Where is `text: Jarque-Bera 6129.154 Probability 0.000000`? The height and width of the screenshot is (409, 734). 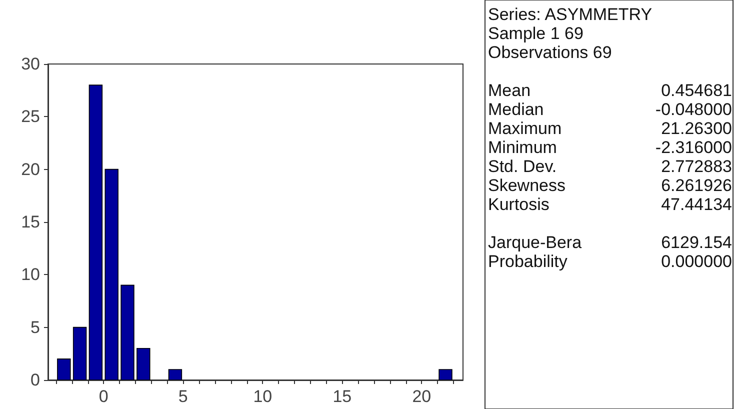
text: Jarque-Bera 6129.154 Probability 0.000000 is located at coordinates (610, 252).